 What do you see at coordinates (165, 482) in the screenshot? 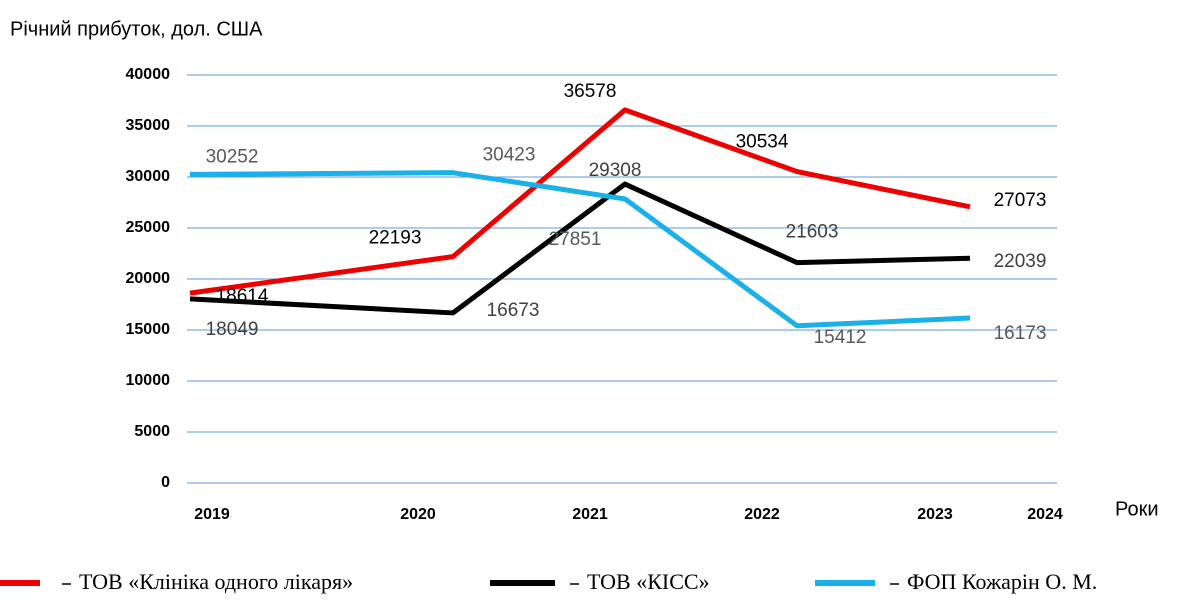
I see `y-tick-label: 0` at bounding box center [165, 482].